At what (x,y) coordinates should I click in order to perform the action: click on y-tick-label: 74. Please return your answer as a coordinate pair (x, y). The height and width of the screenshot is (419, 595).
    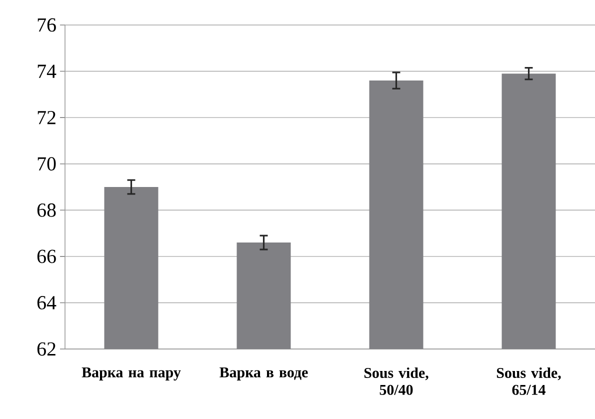
    Looking at the image, I should click on (47, 71).